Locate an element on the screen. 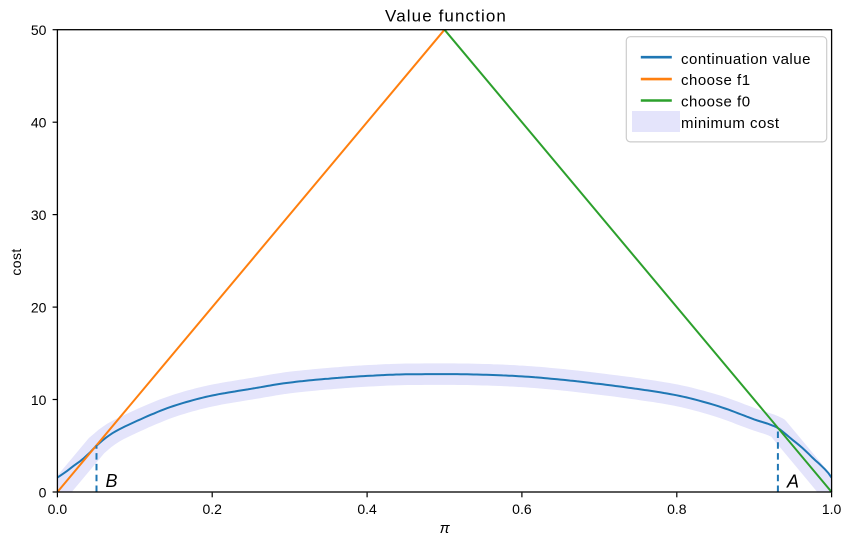 The height and width of the screenshot is (545, 853). svg-text: A is located at coordinates (792, 481).